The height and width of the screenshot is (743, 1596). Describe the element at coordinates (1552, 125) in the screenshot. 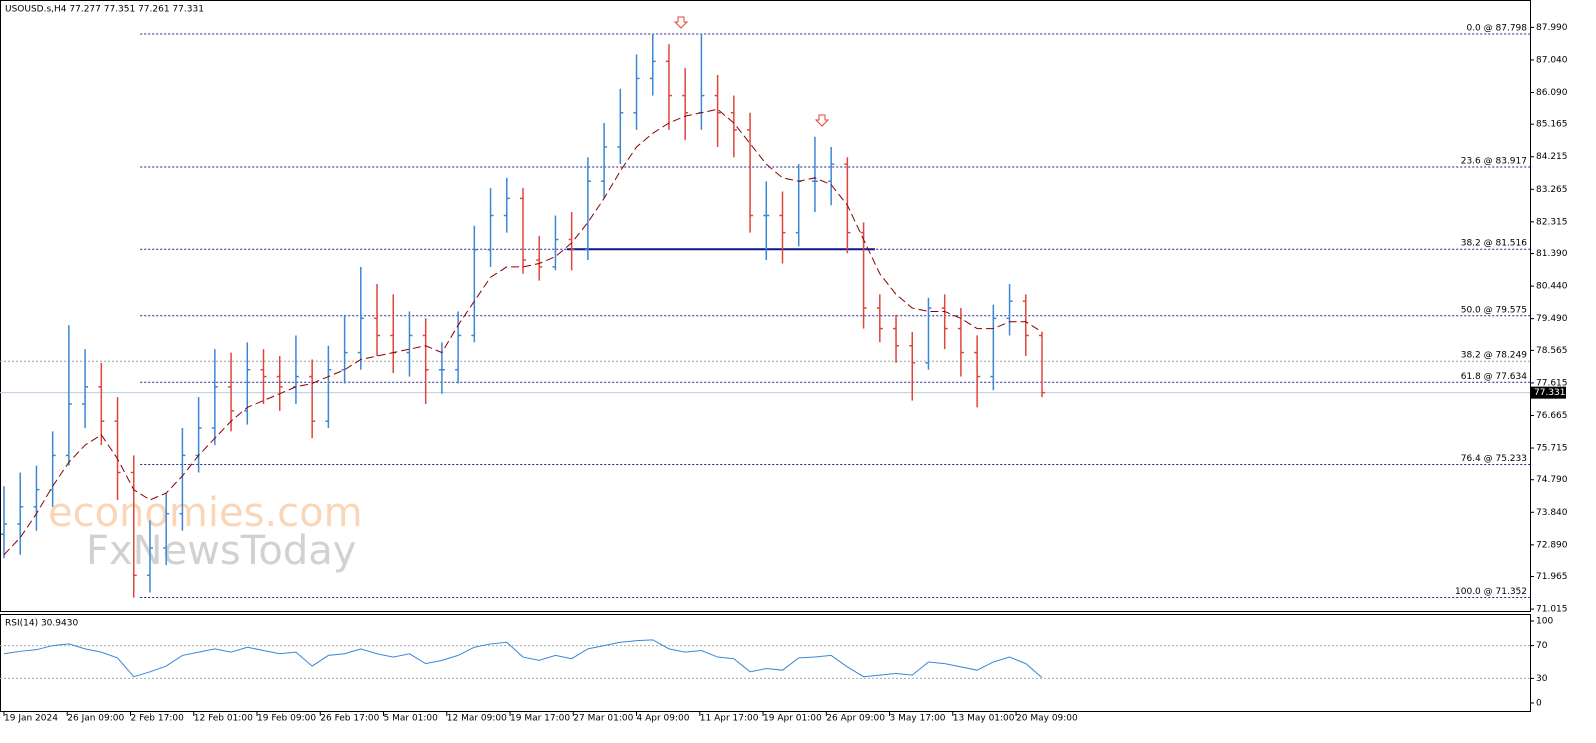

I see `y-tick-label: 85.165` at that location.